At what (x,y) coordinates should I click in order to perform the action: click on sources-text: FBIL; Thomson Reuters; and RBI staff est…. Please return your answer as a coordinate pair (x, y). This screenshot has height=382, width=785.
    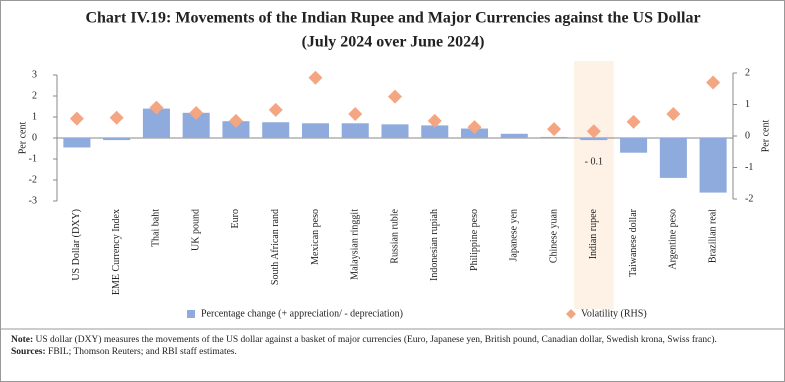
    Looking at the image, I should click on (142, 352).